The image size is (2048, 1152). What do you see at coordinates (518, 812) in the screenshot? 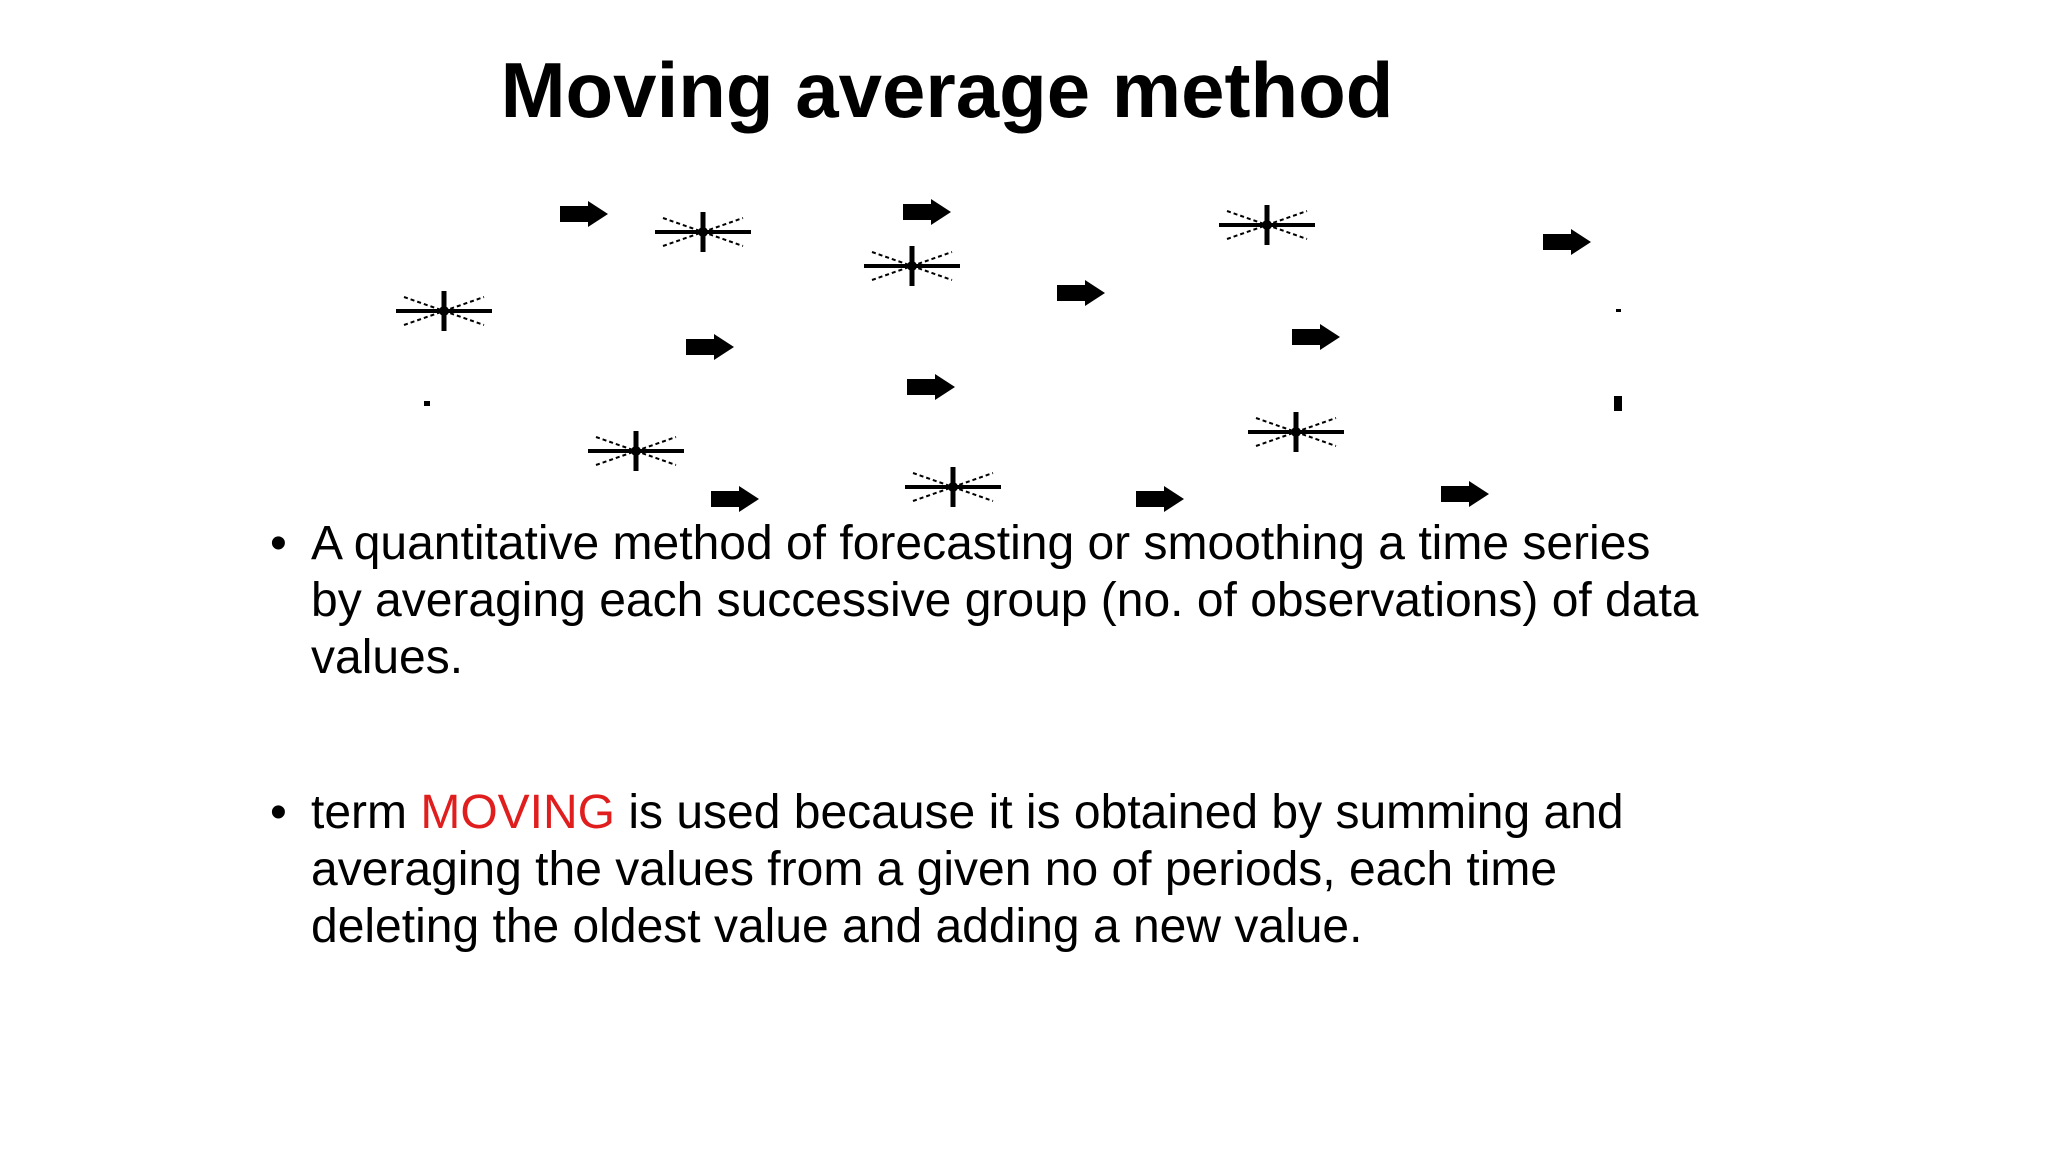
I see `highlight-text: MOVING` at bounding box center [518, 812].